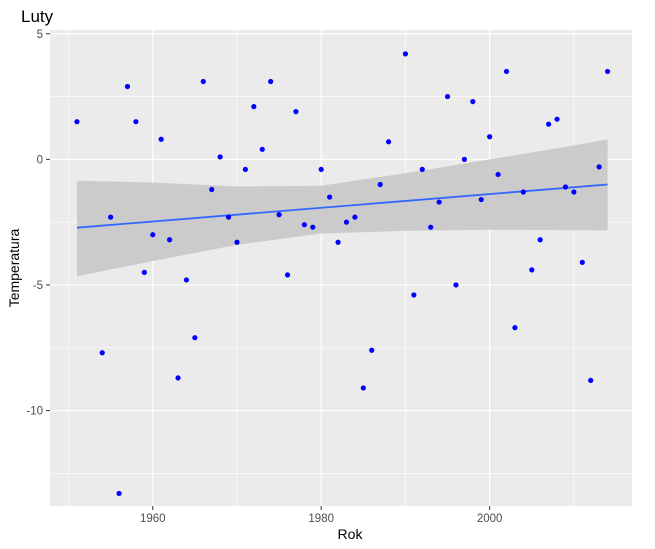 This screenshot has width=655, height=549. What do you see at coordinates (38, 223) in the screenshot?
I see `y-axis-ticks: 5 0 -5 -10` at bounding box center [38, 223].